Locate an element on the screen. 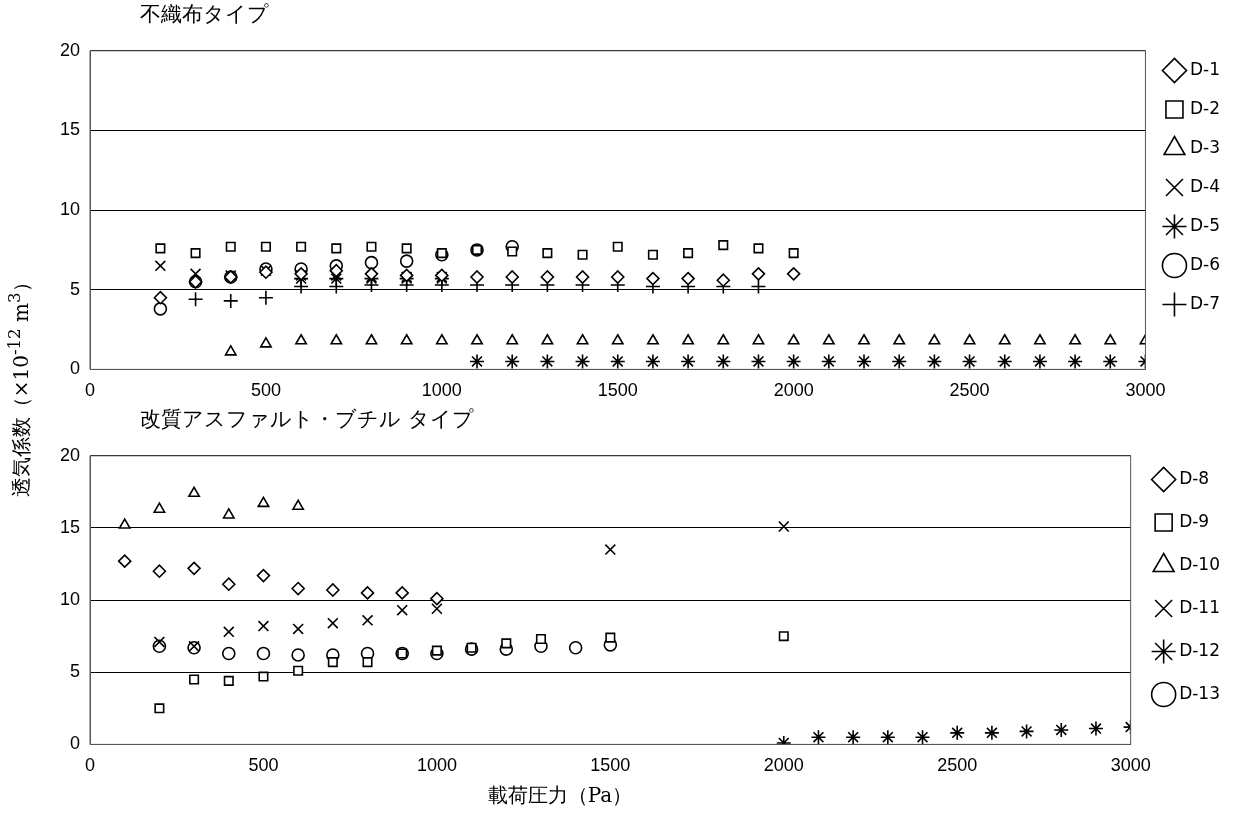 This screenshot has height=816, width=1242. legend-label: D-9 is located at coordinates (1194, 520).